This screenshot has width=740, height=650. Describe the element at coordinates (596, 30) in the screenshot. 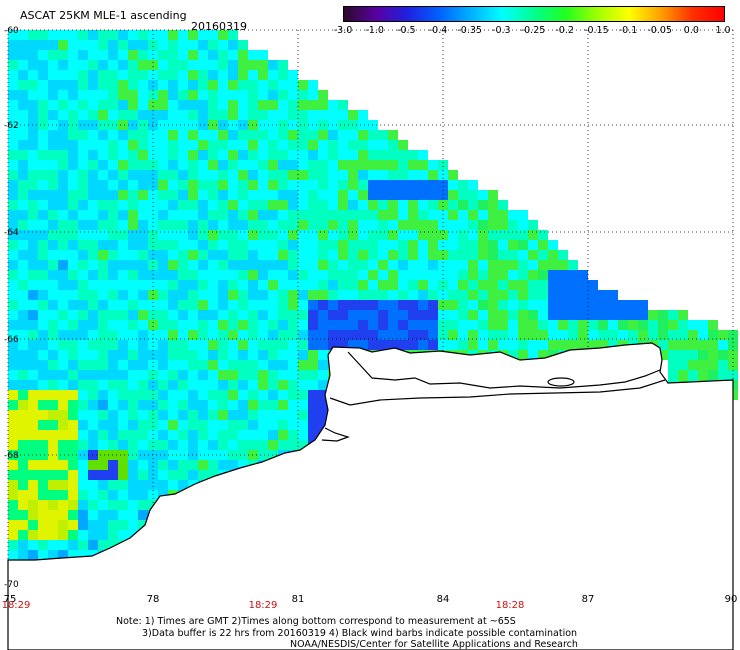

I see `colorbar-tick-label: -0.15` at that location.